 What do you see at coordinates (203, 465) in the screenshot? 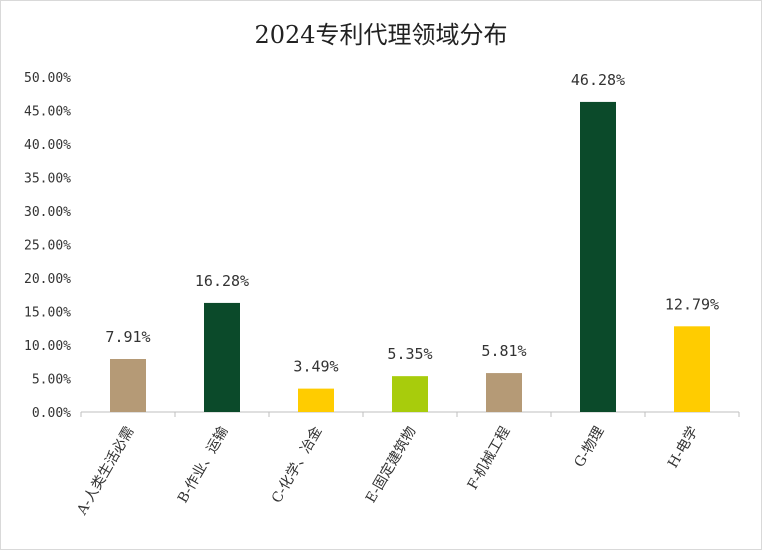
I see `category-label: B-作业、运输` at bounding box center [203, 465].